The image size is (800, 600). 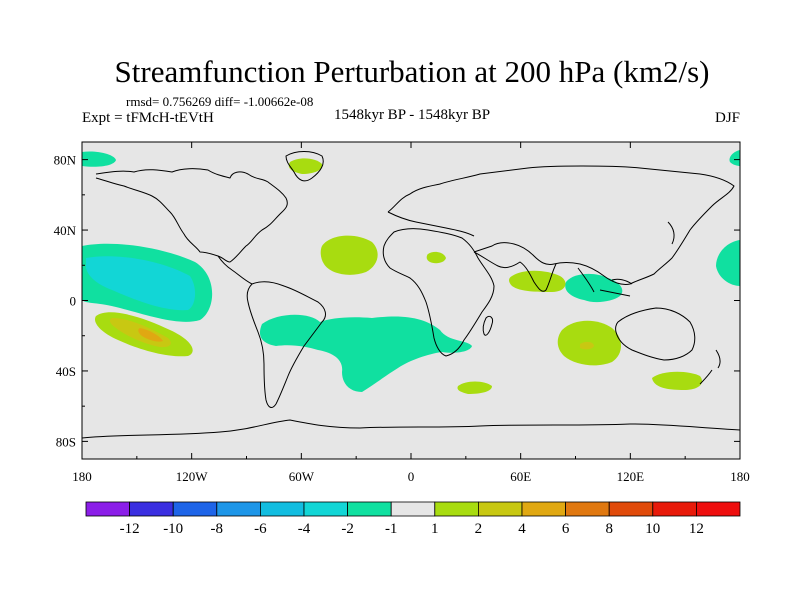 I want to click on region-arctic-west, so click(x=99, y=159).